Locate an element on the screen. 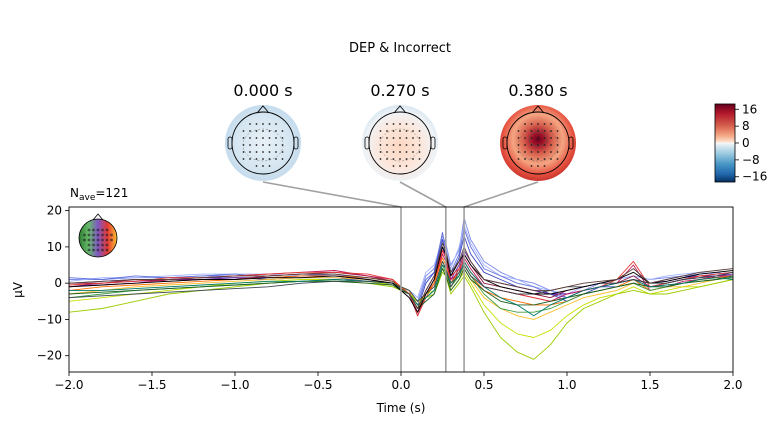  x-tick-label: 1.0 is located at coordinates (566, 385).